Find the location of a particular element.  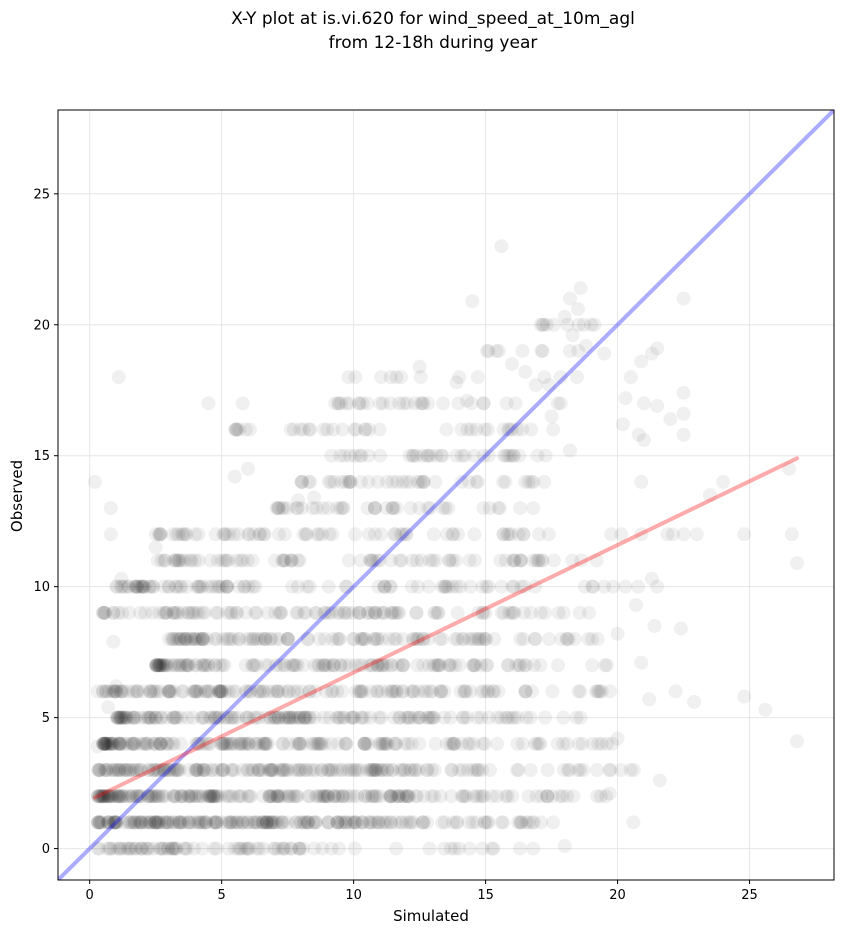

chart-title-line-2: from 12-18h during year is located at coordinates (433, 43).